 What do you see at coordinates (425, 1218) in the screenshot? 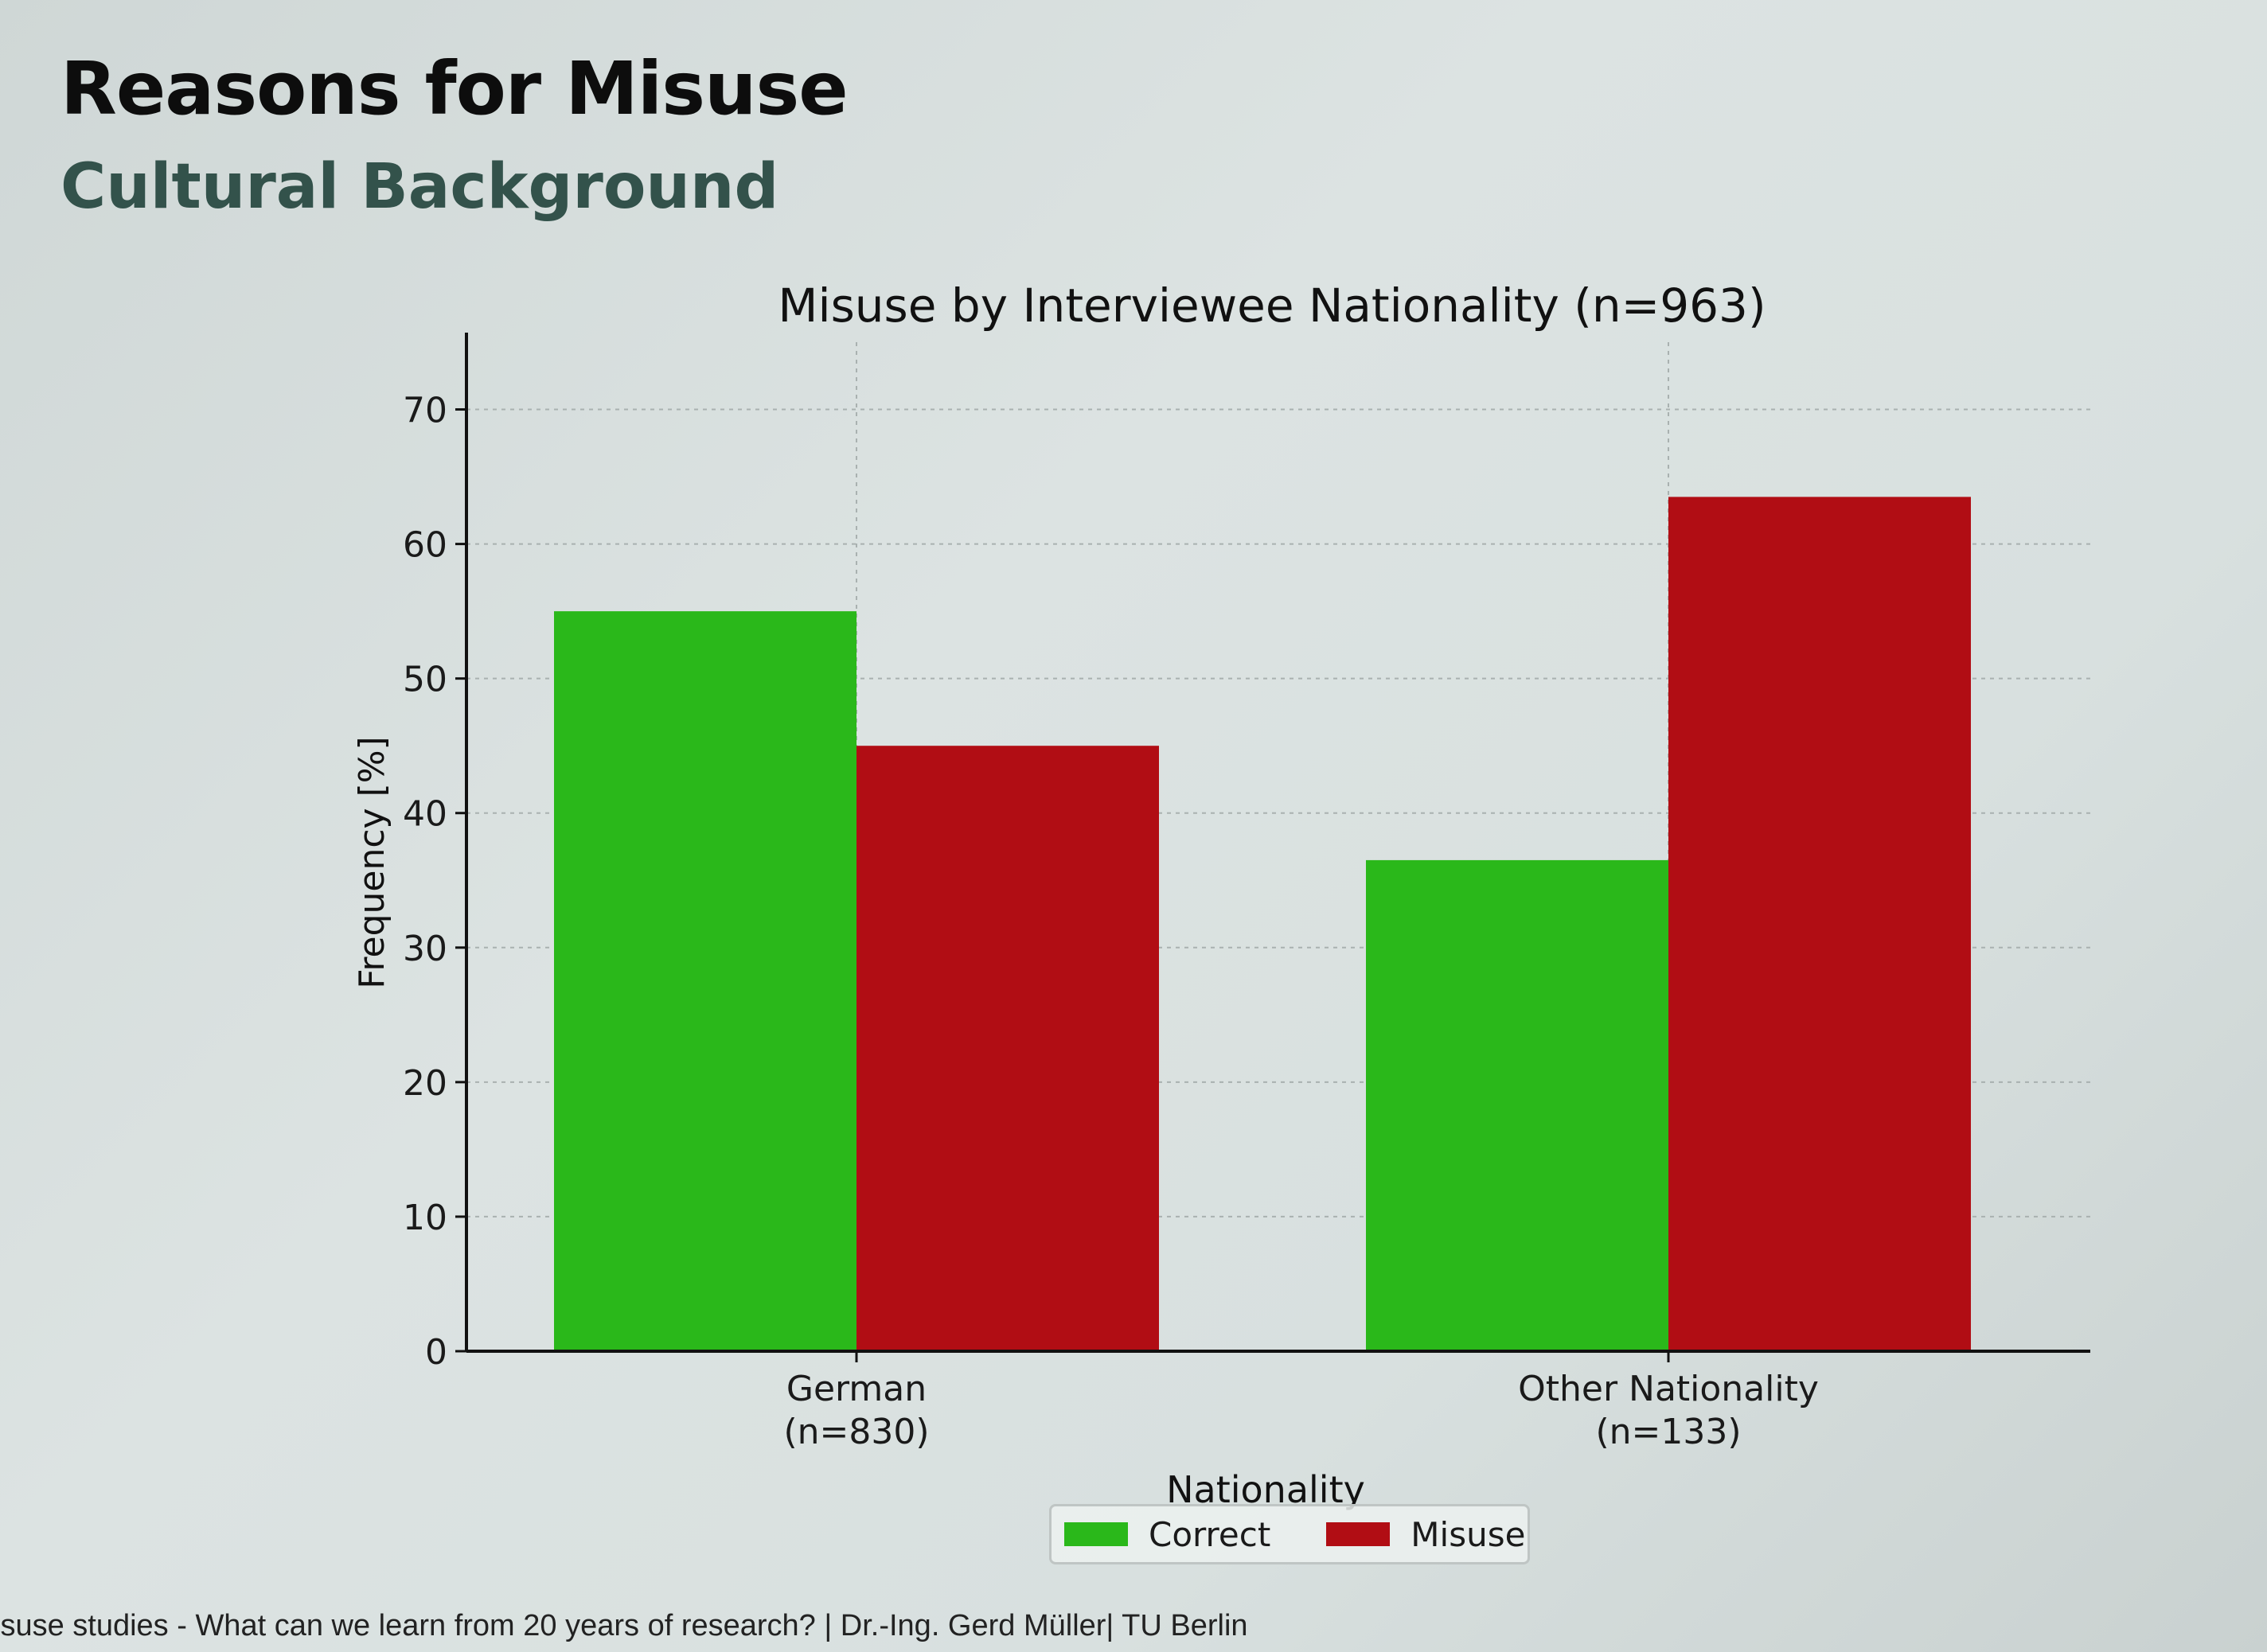
I see `y-tick-label-10: 10` at bounding box center [425, 1218].